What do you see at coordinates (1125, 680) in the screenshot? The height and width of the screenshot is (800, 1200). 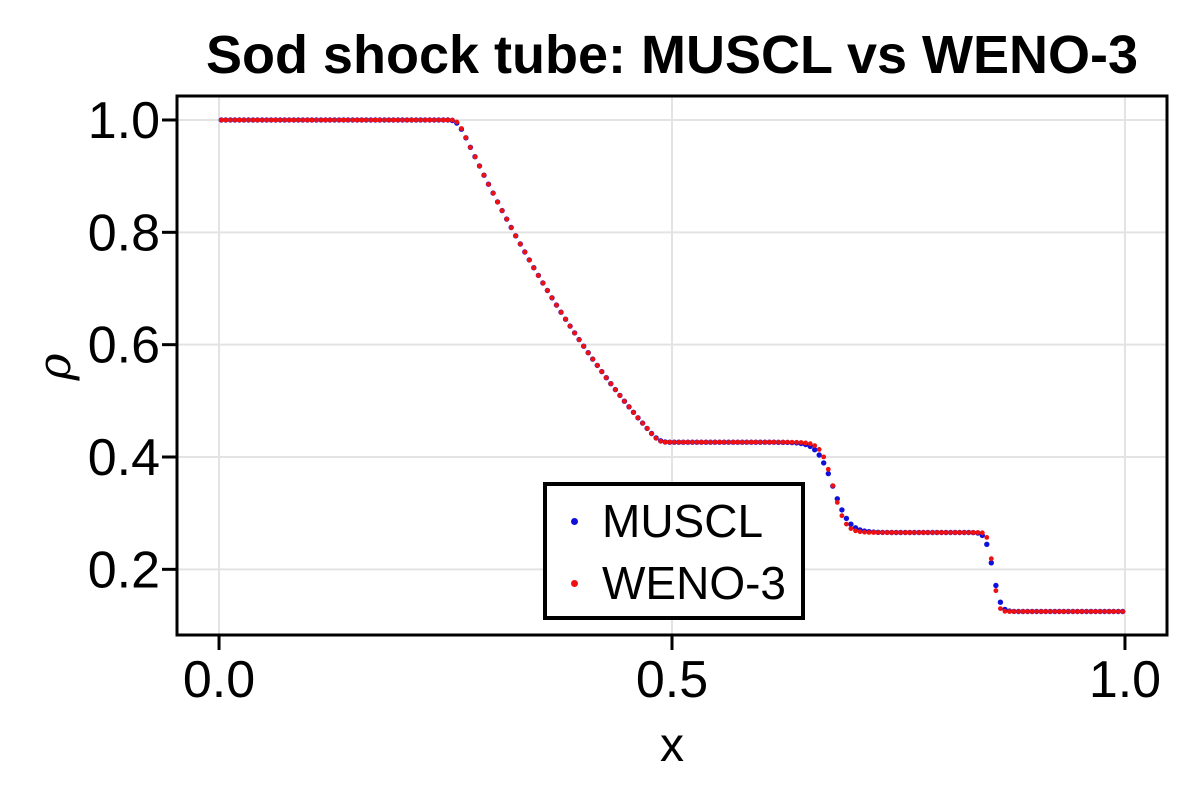 I see `x-tick-label: 1.0` at bounding box center [1125, 680].